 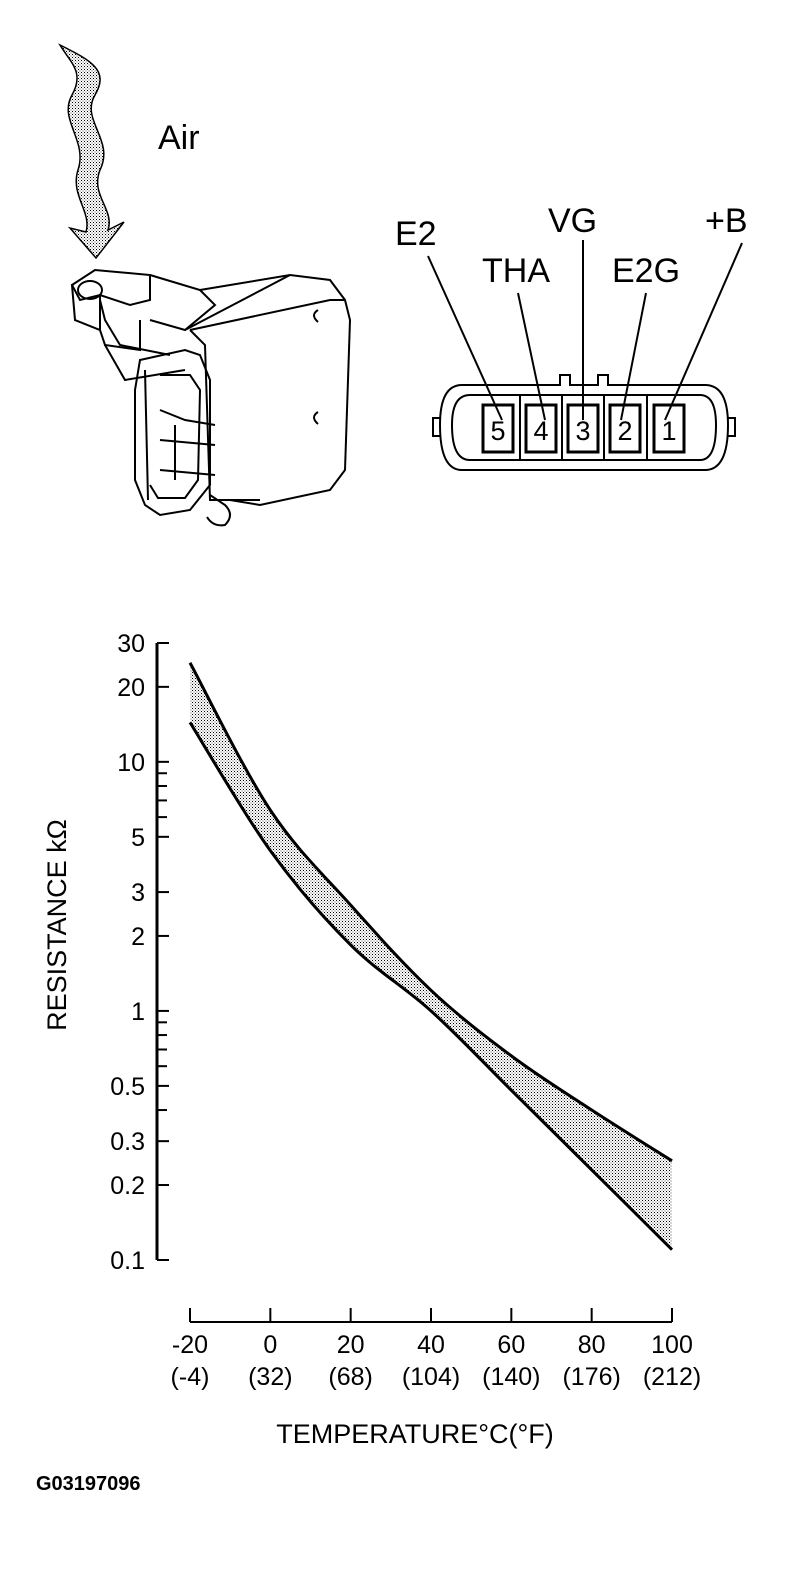 I want to click on terminal-pin-number: 1, so click(x=668, y=431).